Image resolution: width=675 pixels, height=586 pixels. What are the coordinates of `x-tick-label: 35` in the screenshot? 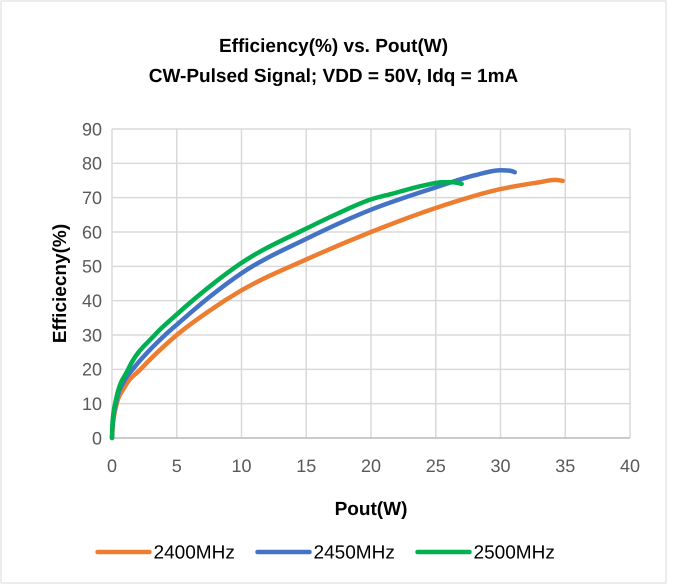 It's located at (565, 466).